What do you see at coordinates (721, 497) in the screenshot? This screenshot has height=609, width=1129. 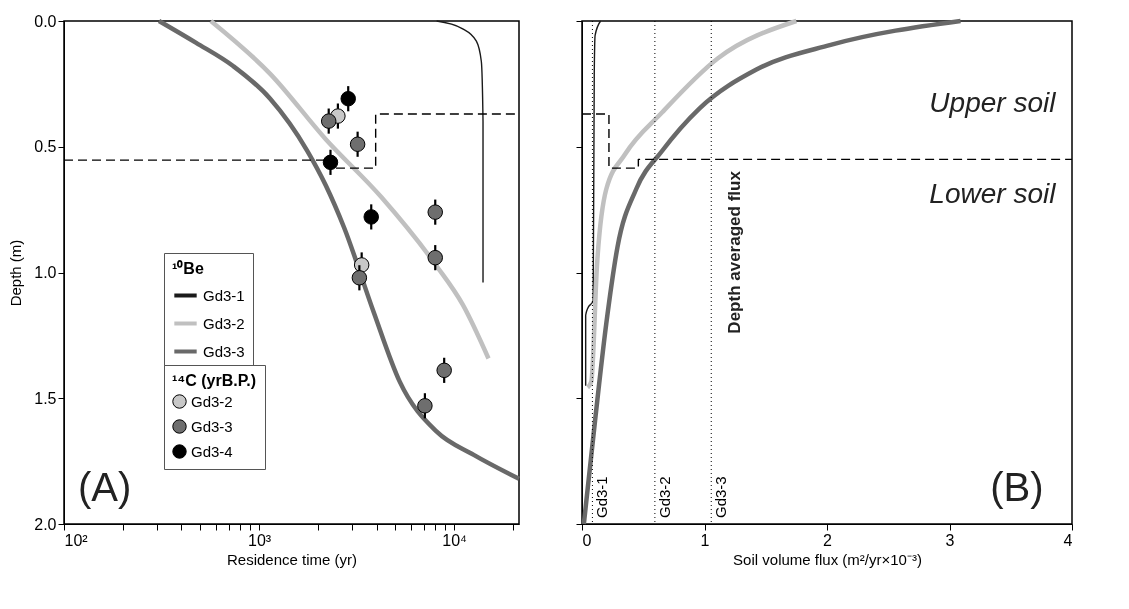 I see `ref-line-label: Gd3-3` at bounding box center [721, 497].